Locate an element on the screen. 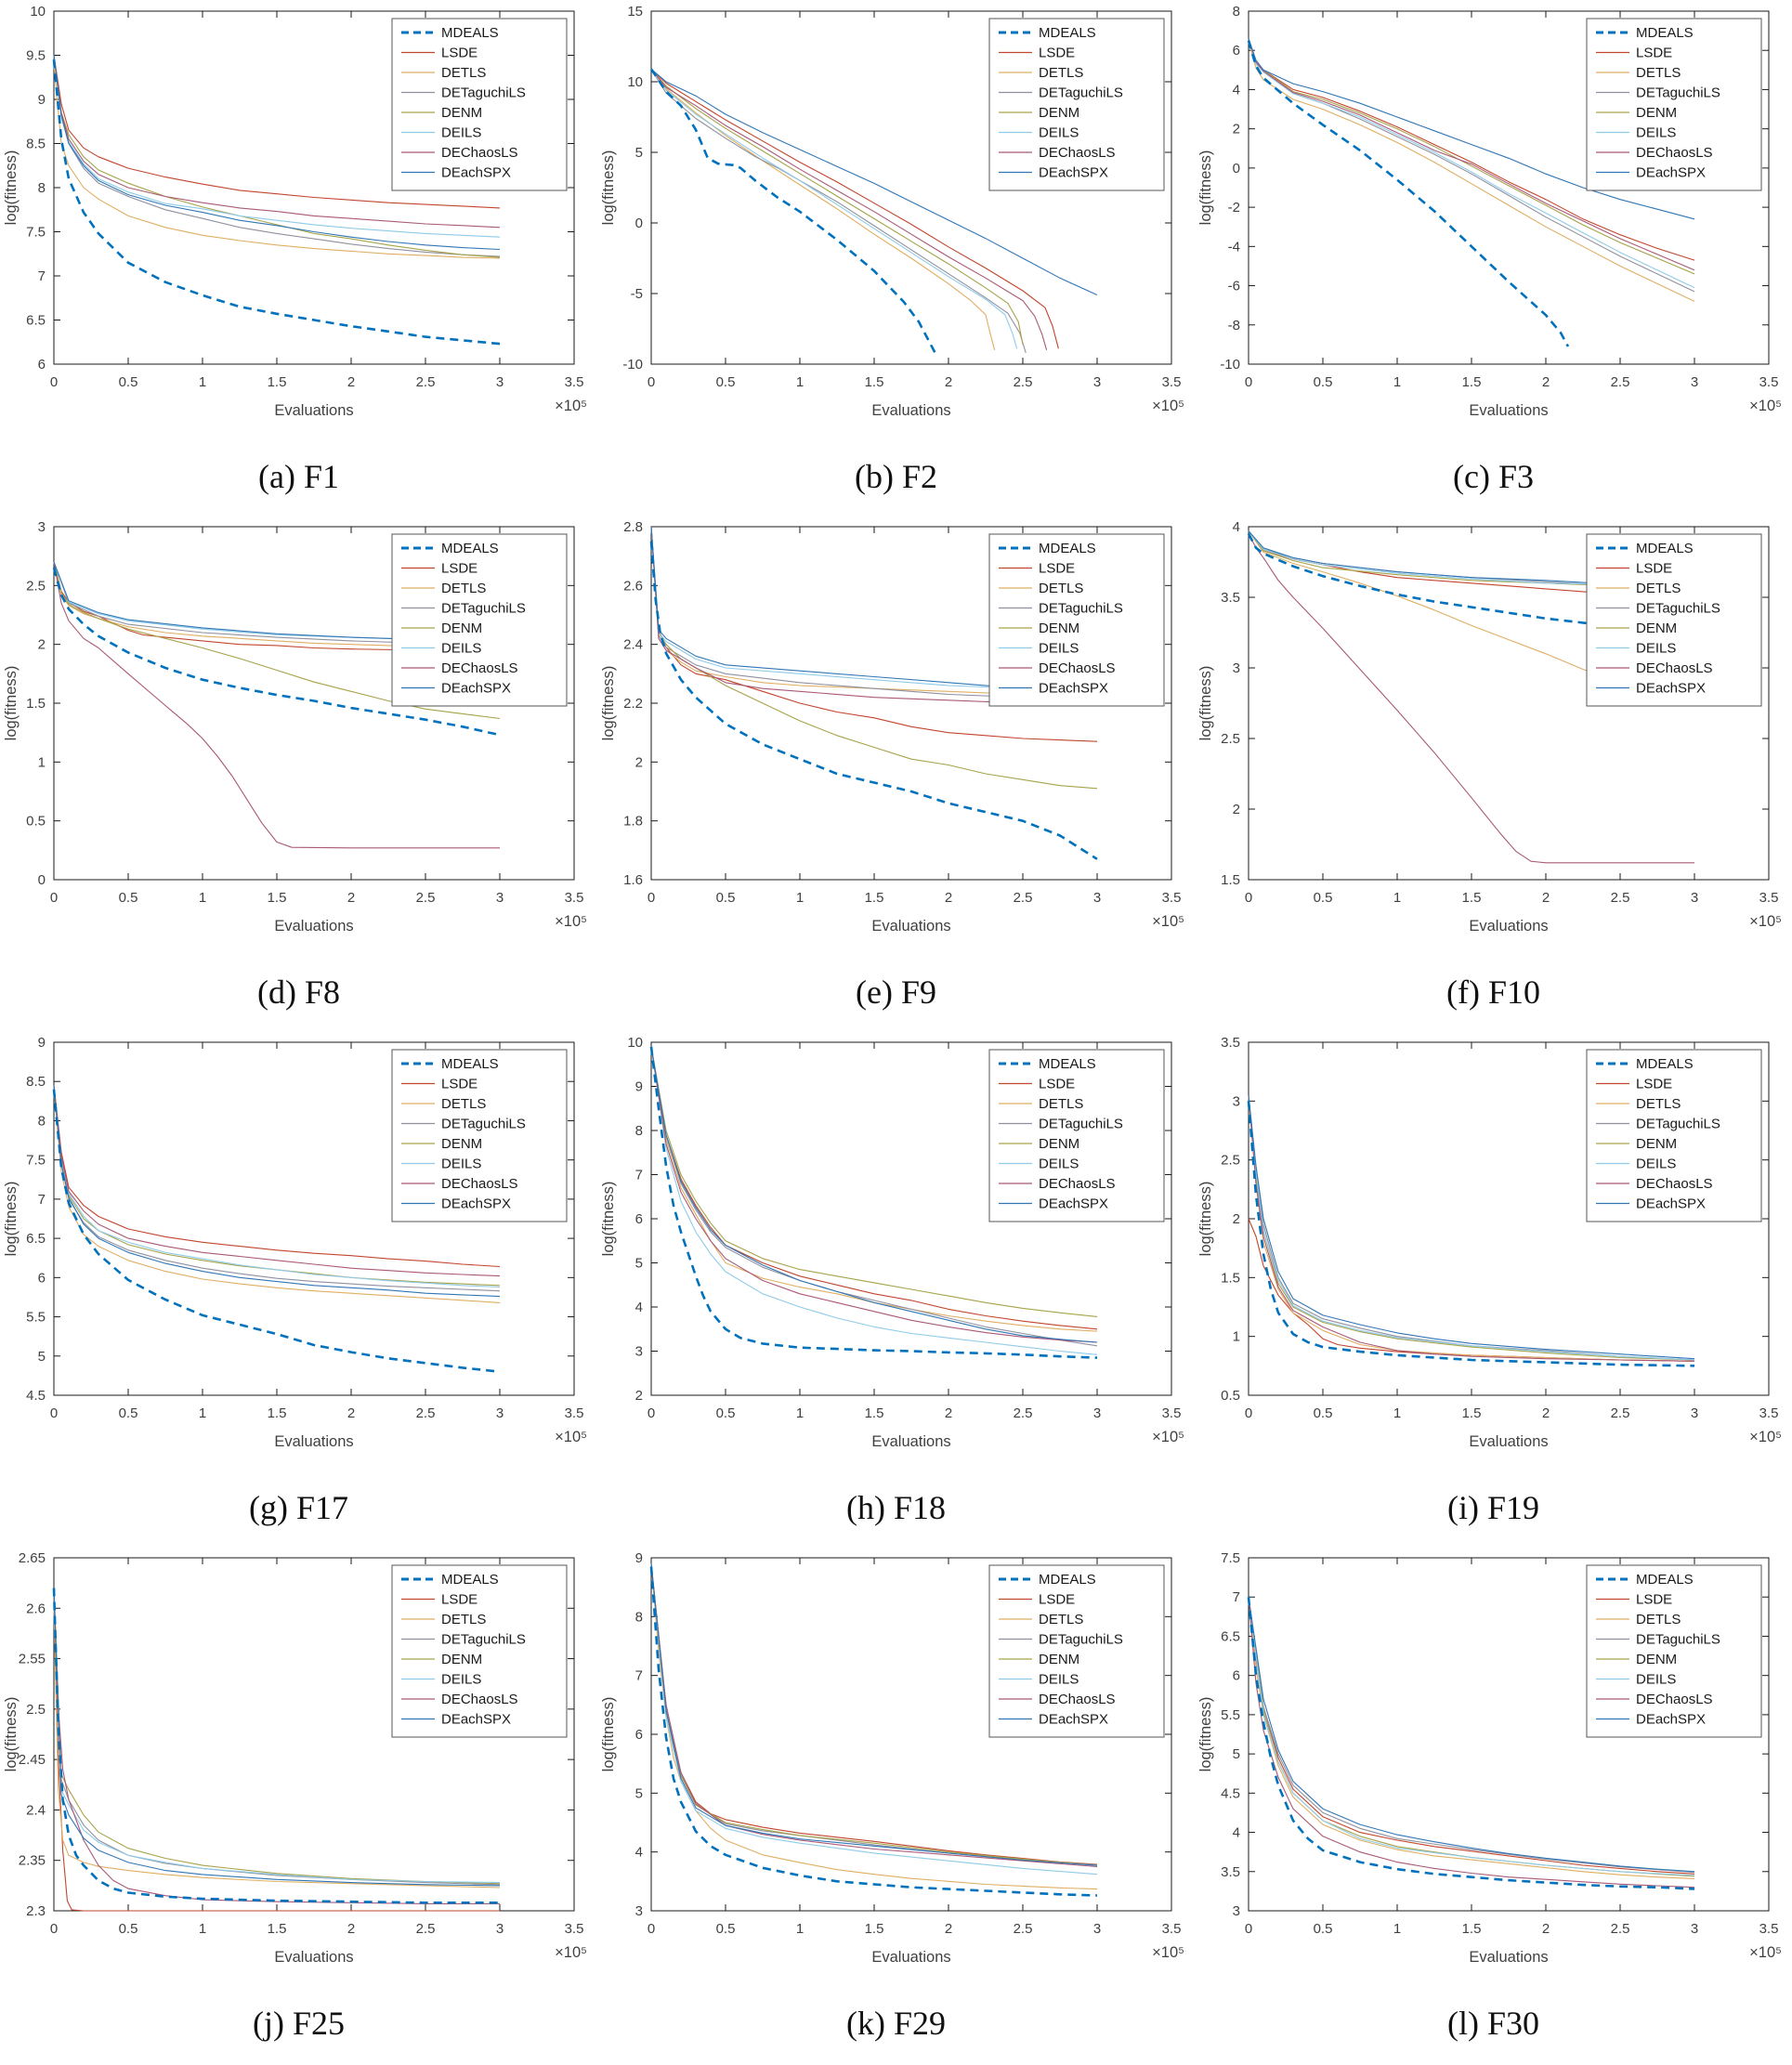  series-line-DEachSPX is located at coordinates (874, 1194).